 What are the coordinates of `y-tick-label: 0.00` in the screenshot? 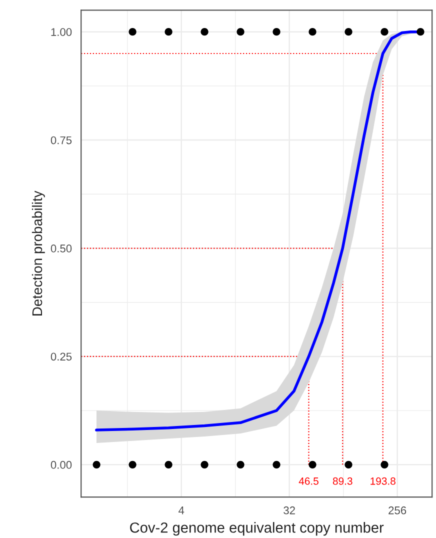 It's located at (61, 464).